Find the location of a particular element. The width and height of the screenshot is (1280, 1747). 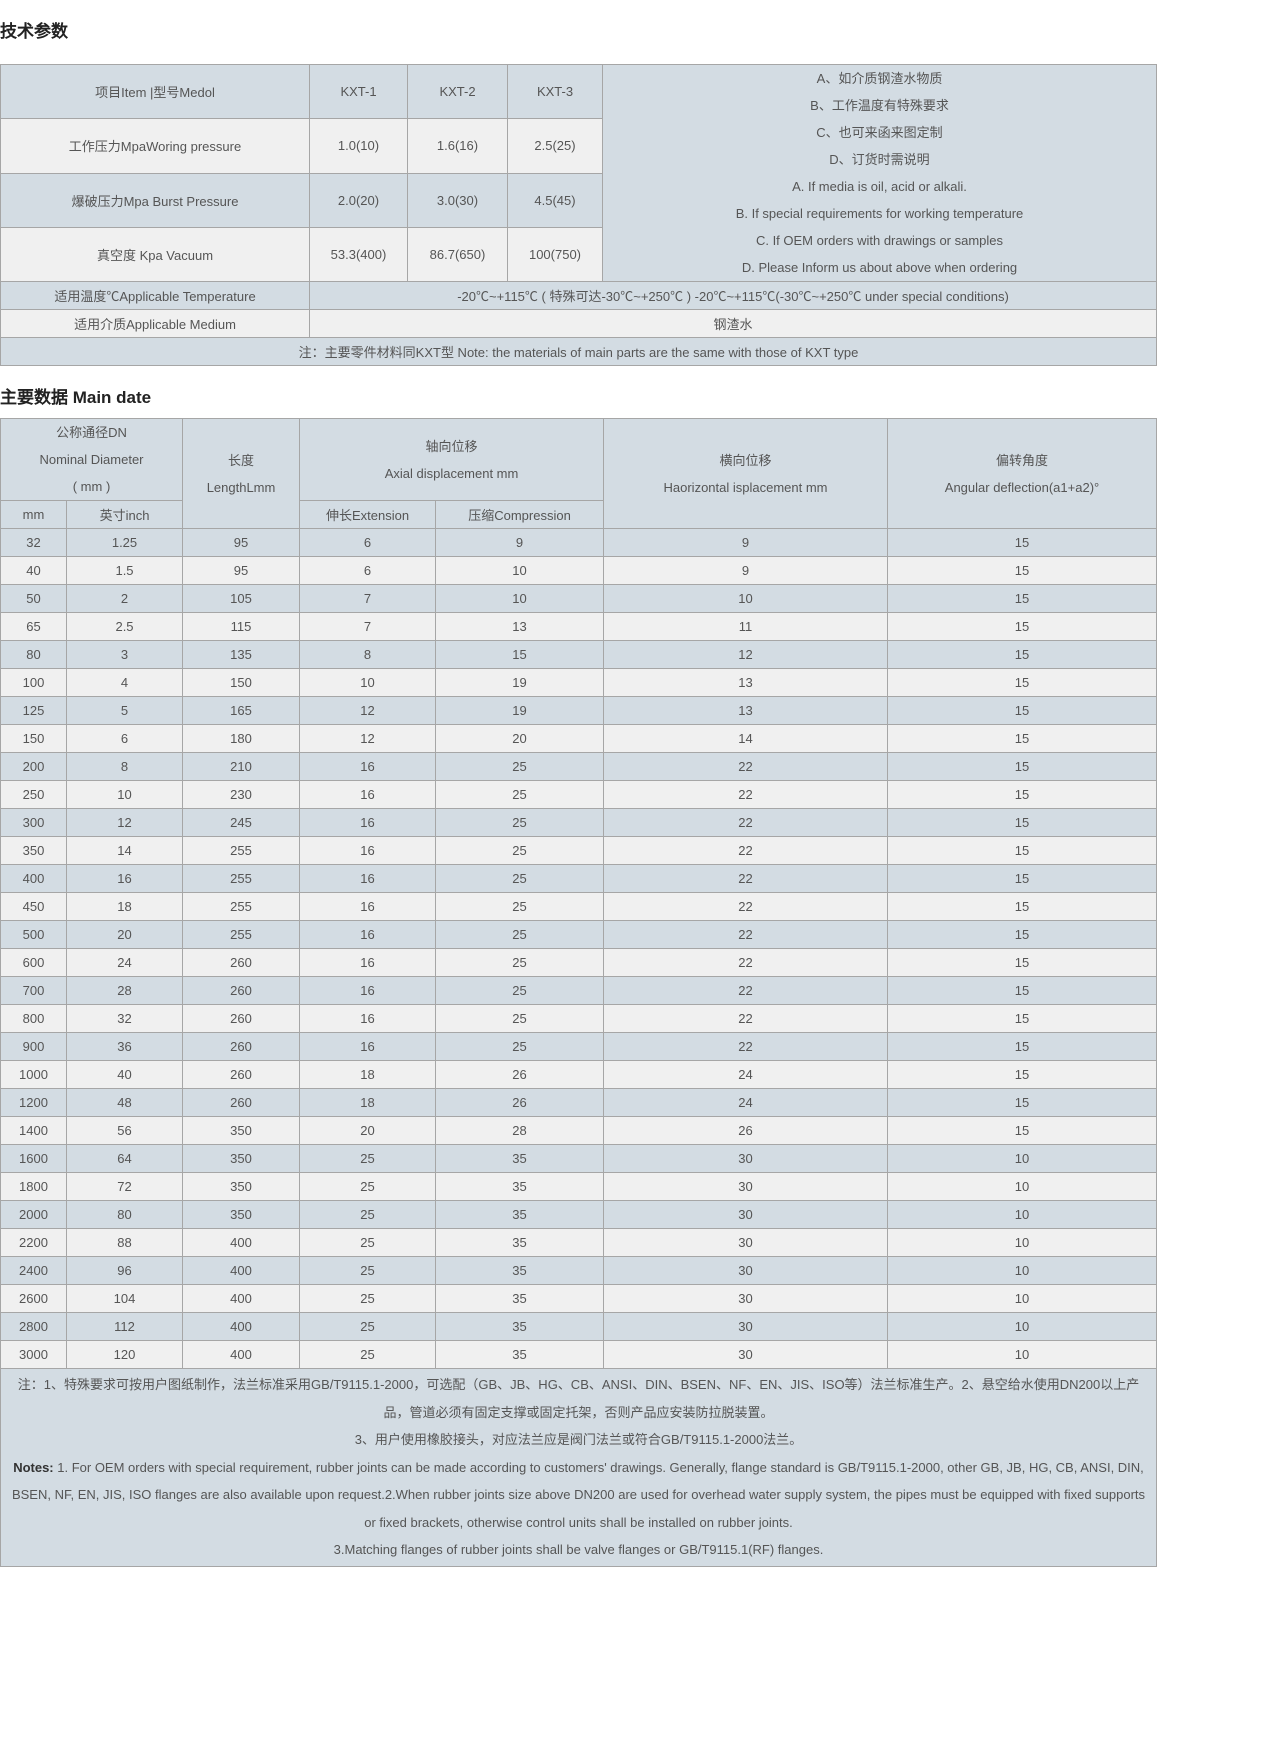

extension-header: 伸长Extension is located at coordinates (368, 514).